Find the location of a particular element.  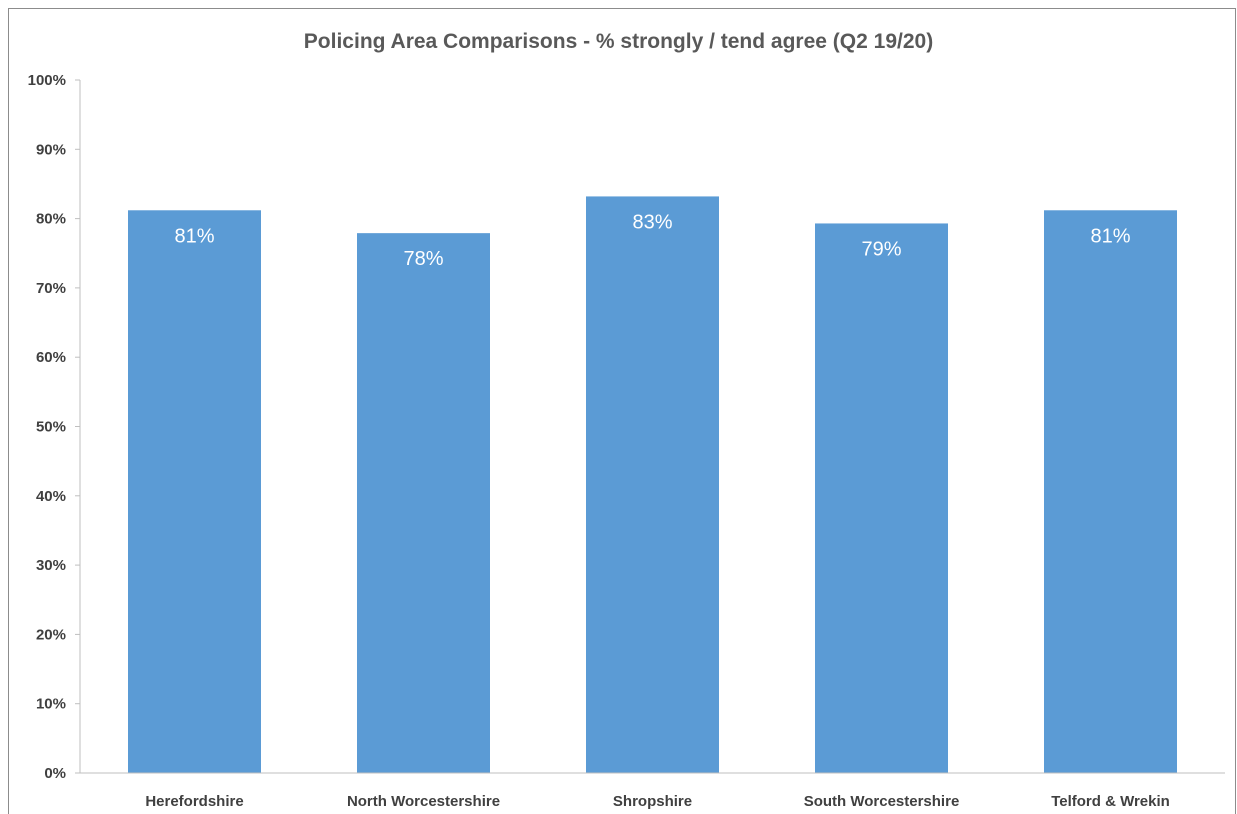

data-label: 79% is located at coordinates (881, 249).